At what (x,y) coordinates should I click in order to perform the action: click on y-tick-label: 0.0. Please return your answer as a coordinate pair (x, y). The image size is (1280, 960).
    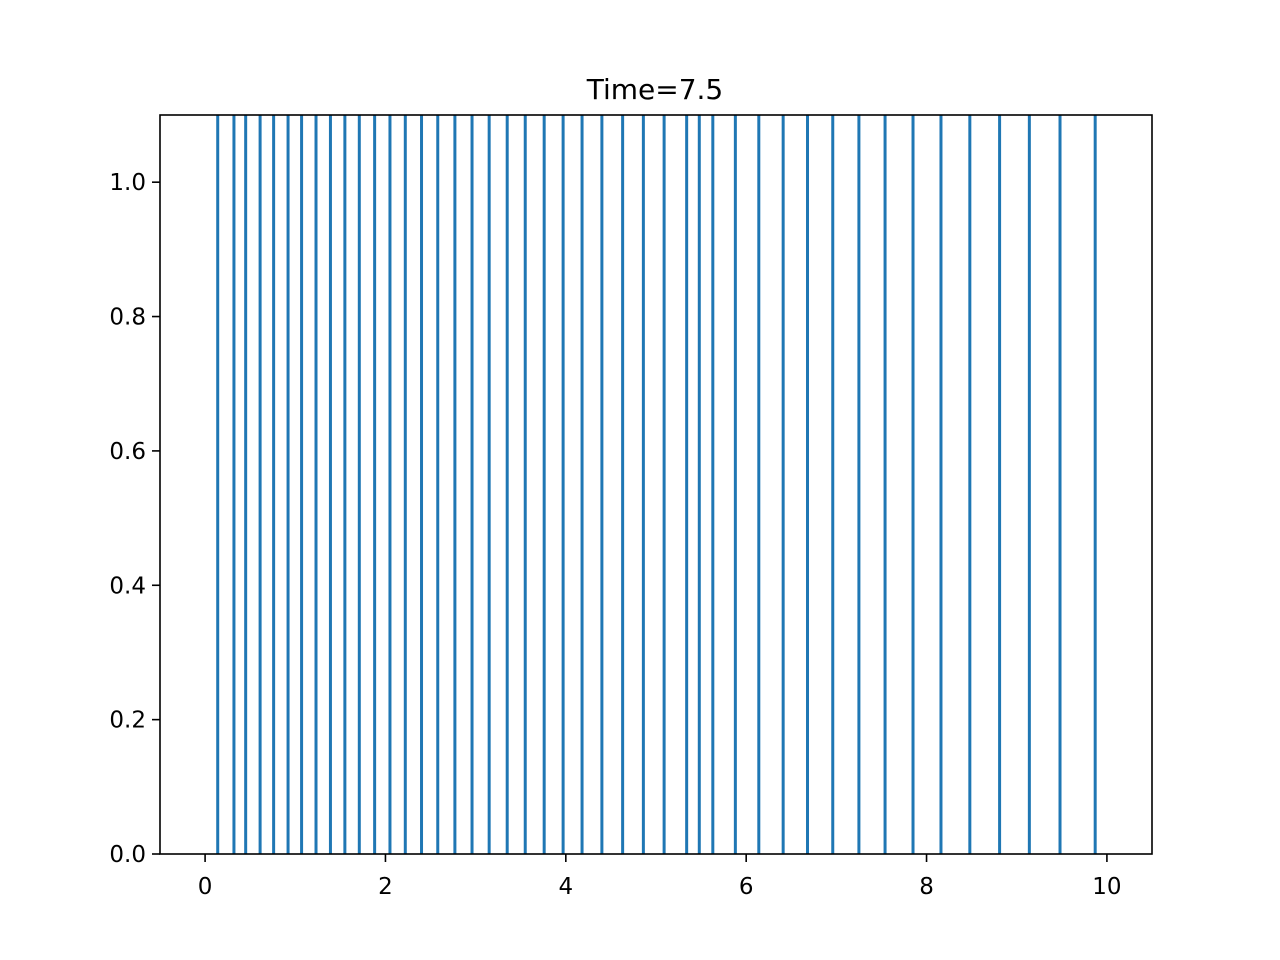
    Looking at the image, I should click on (127, 855).